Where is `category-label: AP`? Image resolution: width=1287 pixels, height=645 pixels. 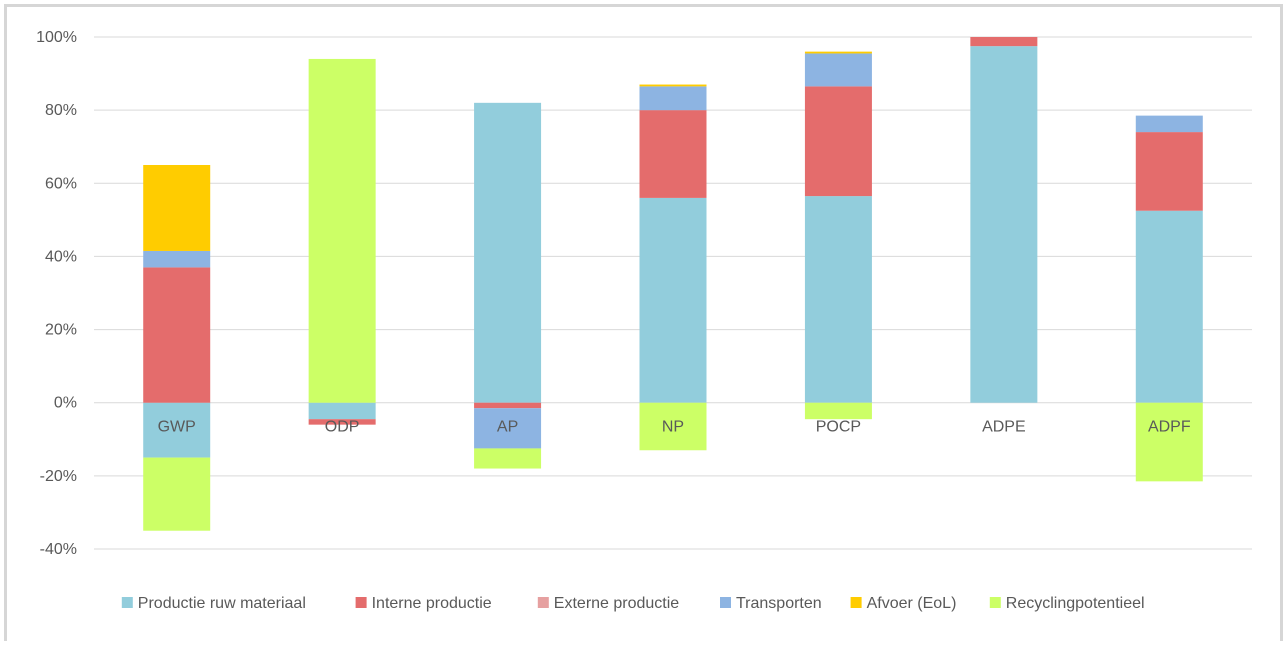
category-label: AP is located at coordinates (507, 427).